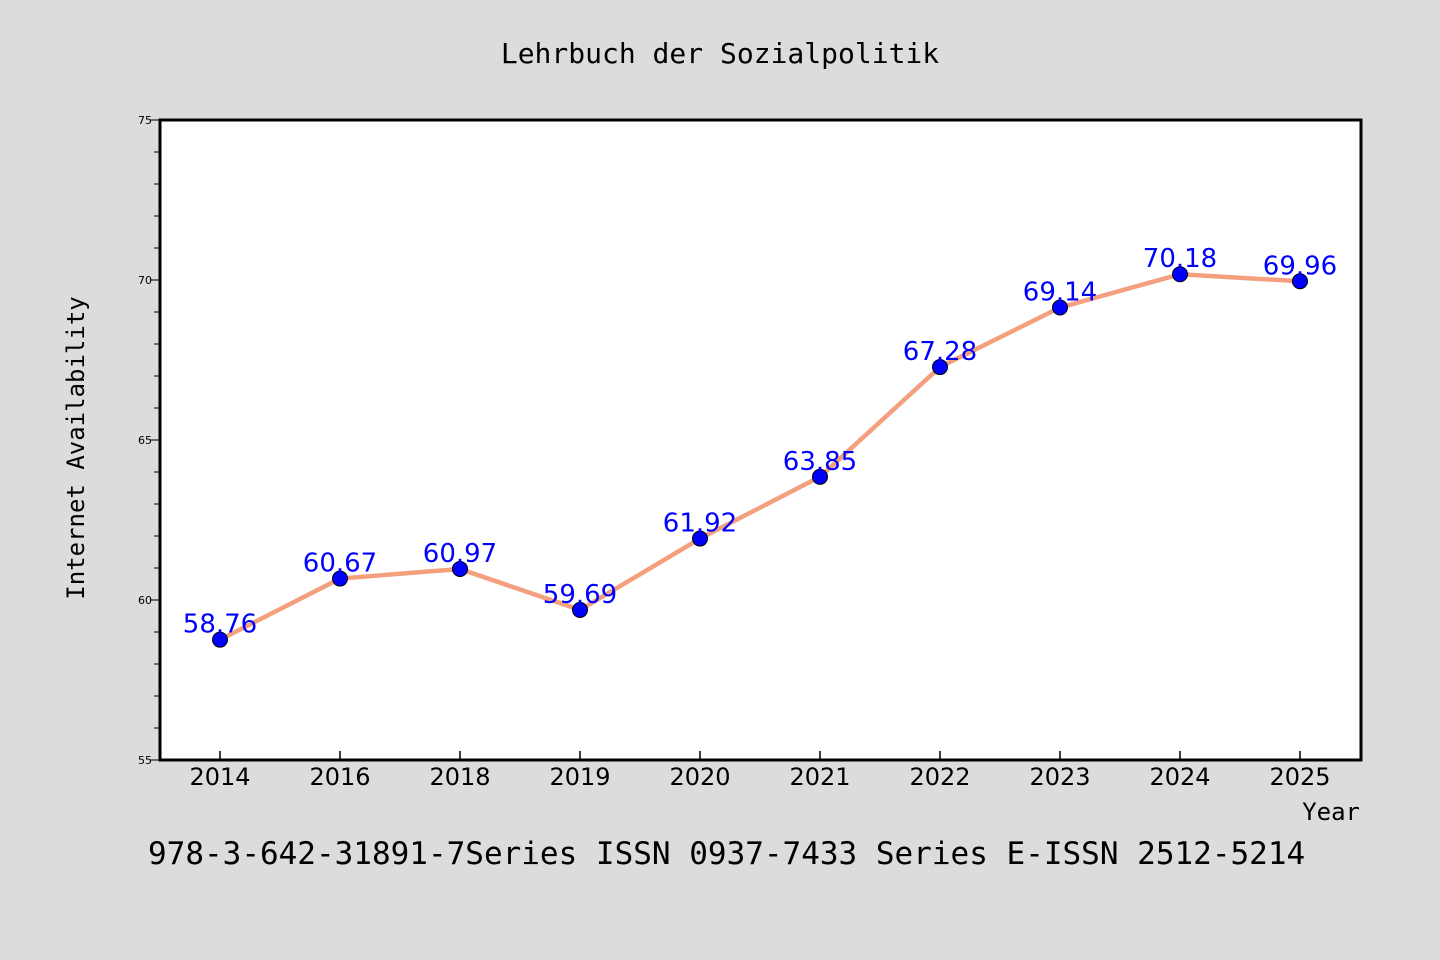  What do you see at coordinates (145, 280) in the screenshot?
I see `y-tick-label: 70` at bounding box center [145, 280].